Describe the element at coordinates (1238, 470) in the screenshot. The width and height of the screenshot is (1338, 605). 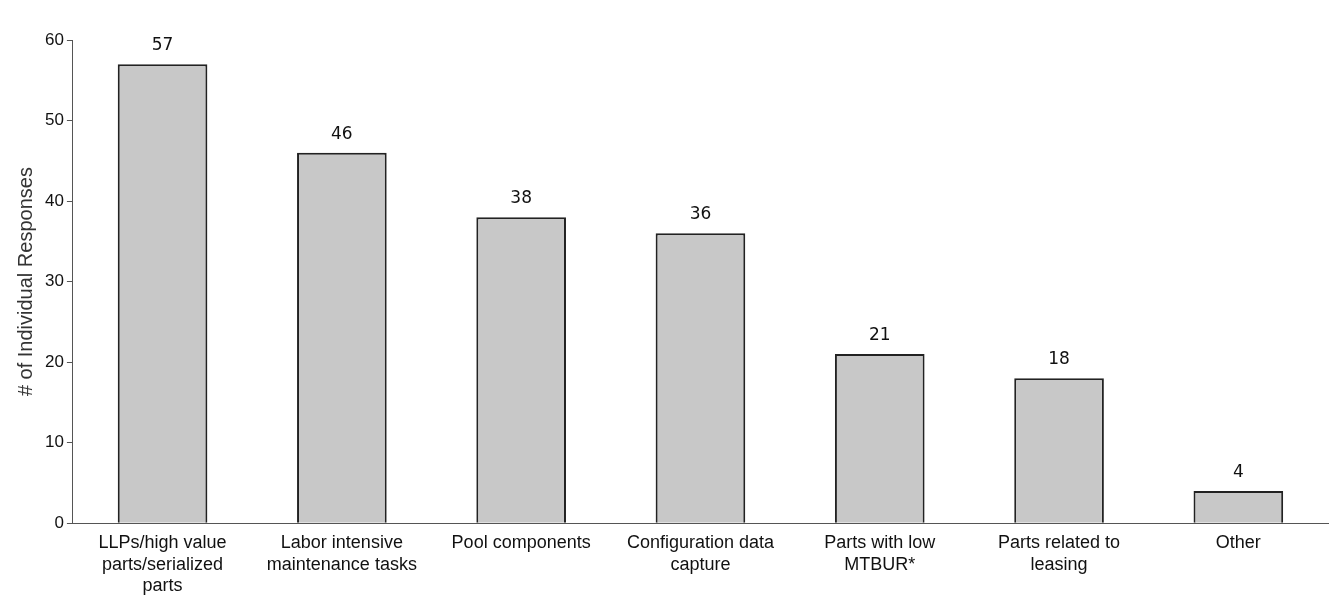
I see `data-label: 4` at that location.